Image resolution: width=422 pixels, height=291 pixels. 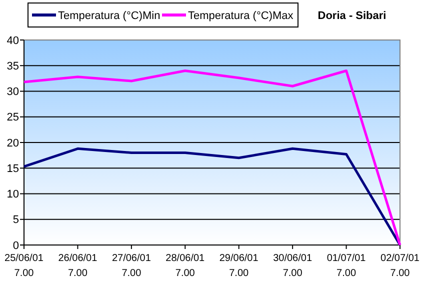 What do you see at coordinates (78, 266) in the screenshot?
I see `x-tick-label: 26/06/01 7.00` at bounding box center [78, 266].